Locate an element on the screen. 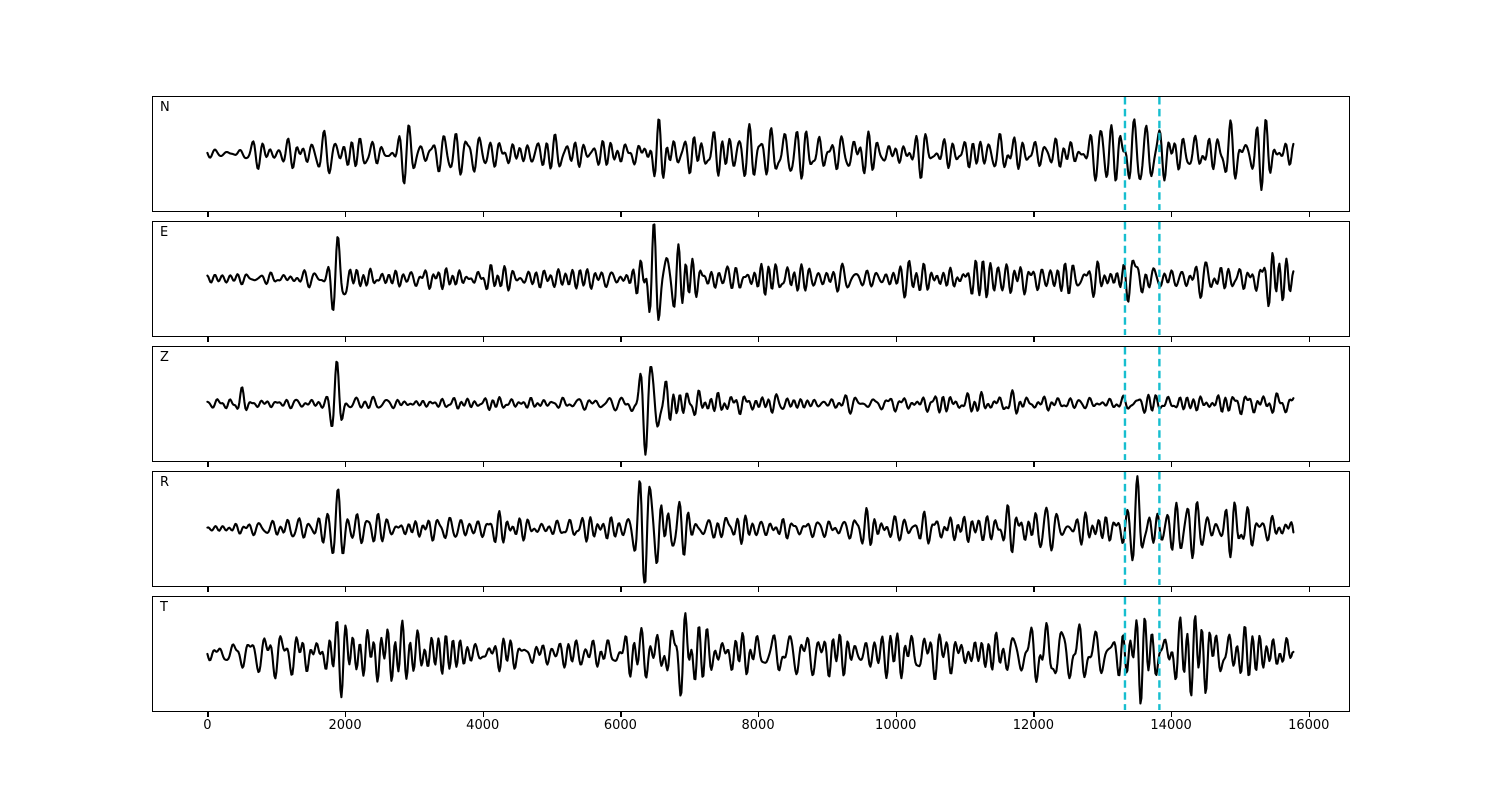  x-tick-label: 16000 is located at coordinates (1309, 725).